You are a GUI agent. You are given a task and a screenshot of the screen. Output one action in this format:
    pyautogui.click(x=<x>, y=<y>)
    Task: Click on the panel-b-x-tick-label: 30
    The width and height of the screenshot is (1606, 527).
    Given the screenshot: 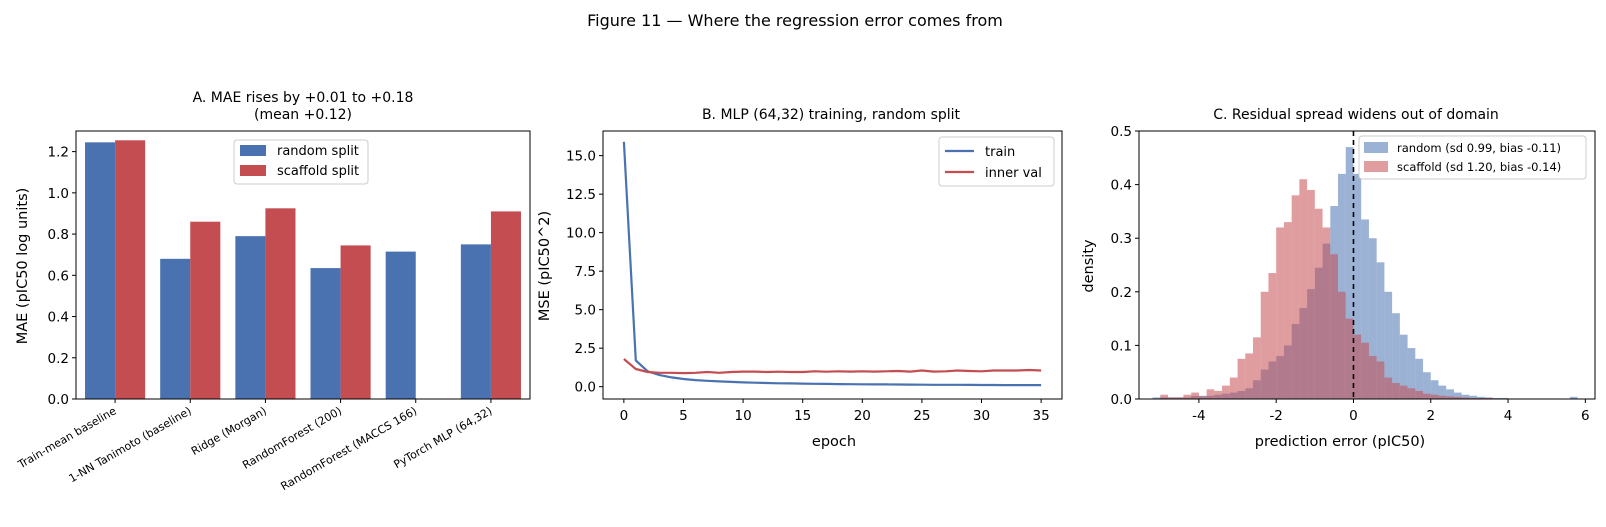 What is the action you would take?
    pyautogui.click(x=981, y=416)
    